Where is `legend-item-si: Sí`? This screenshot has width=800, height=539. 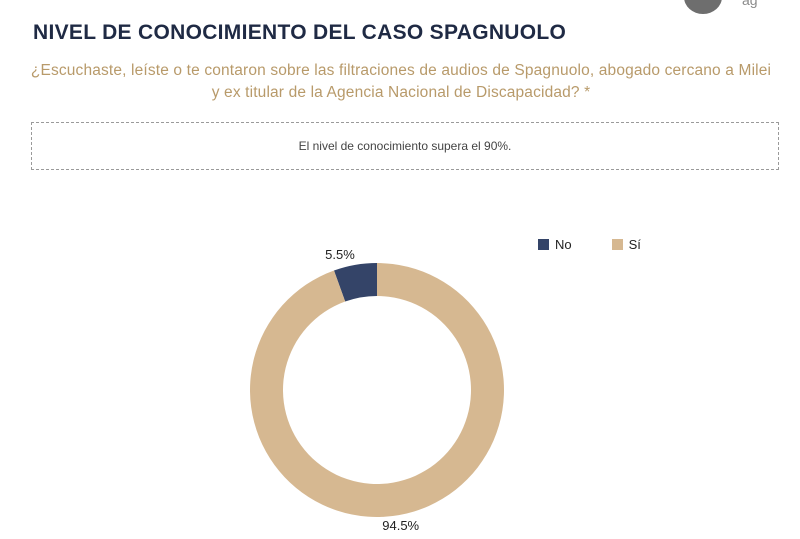 legend-item-si: Sí is located at coordinates (626, 244).